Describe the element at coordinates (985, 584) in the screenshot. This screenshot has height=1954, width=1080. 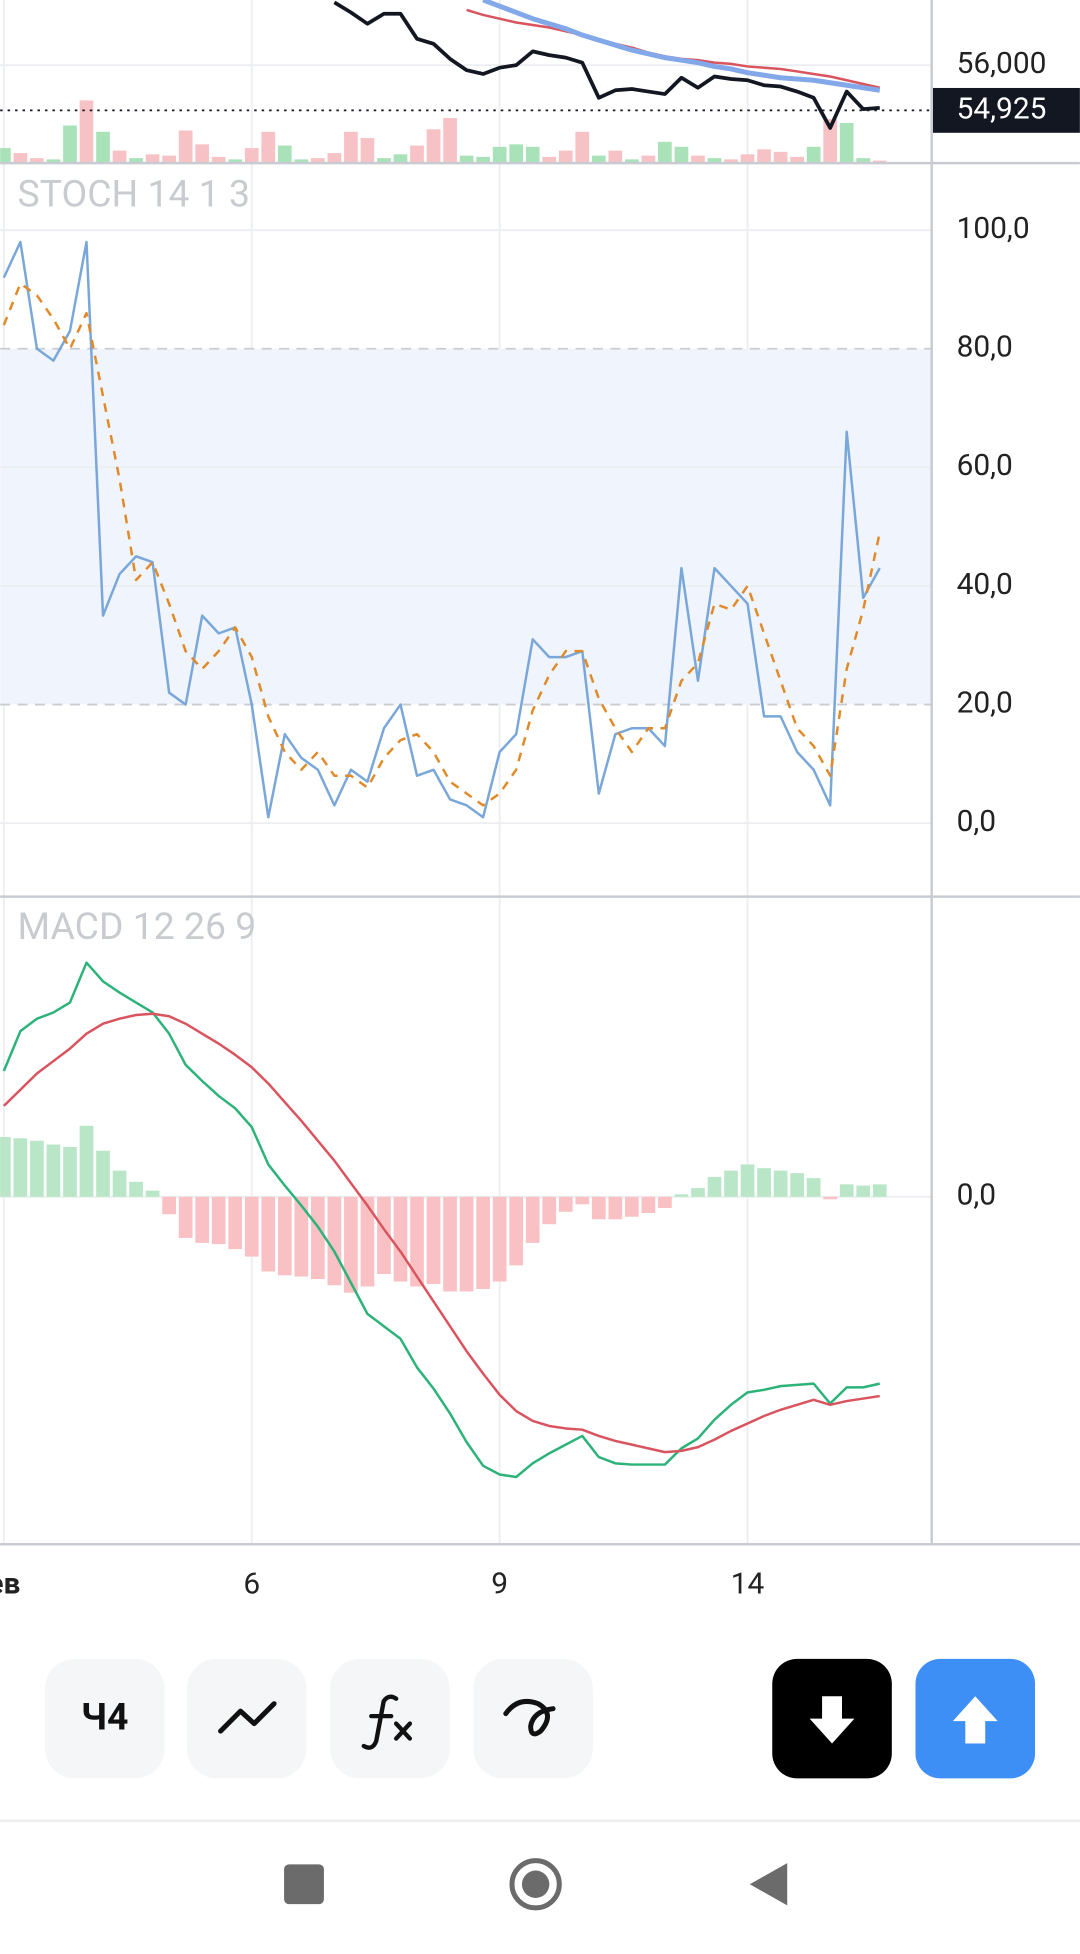
I see `y-tick-label: 40,0` at that location.